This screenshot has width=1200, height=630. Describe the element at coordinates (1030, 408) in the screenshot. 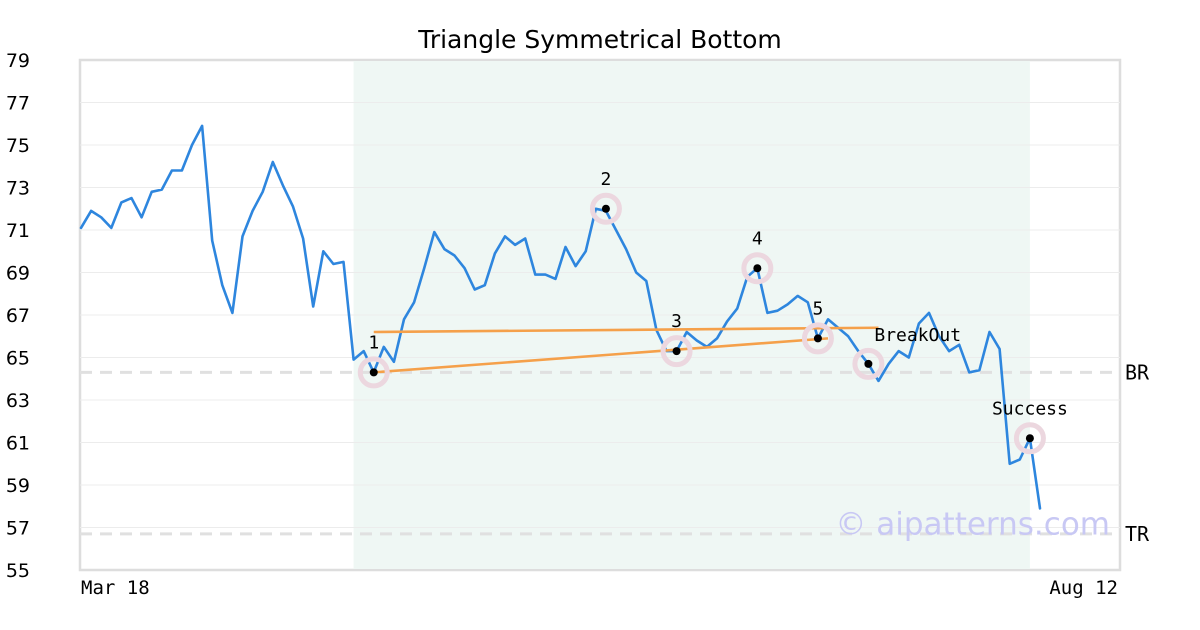

I see `pattern-point-label-success: Success` at that location.